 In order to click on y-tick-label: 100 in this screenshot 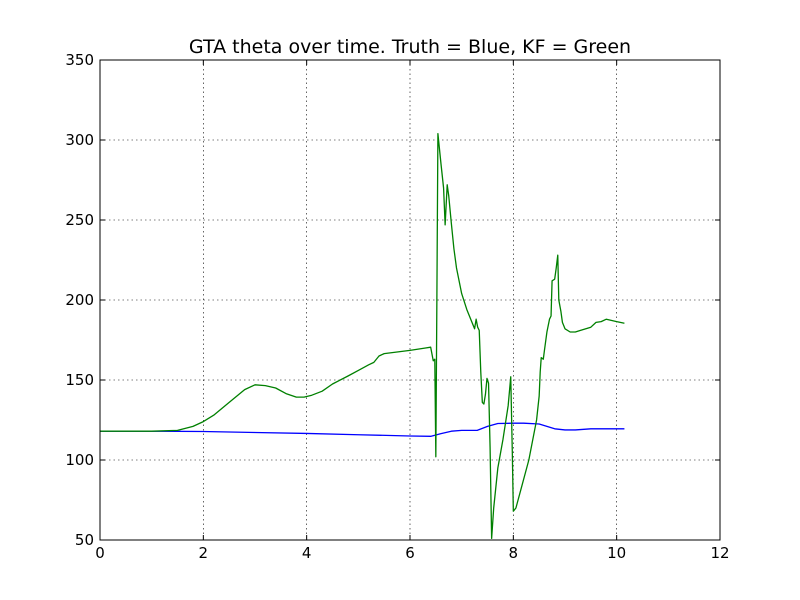, I will do `click(79, 460)`.